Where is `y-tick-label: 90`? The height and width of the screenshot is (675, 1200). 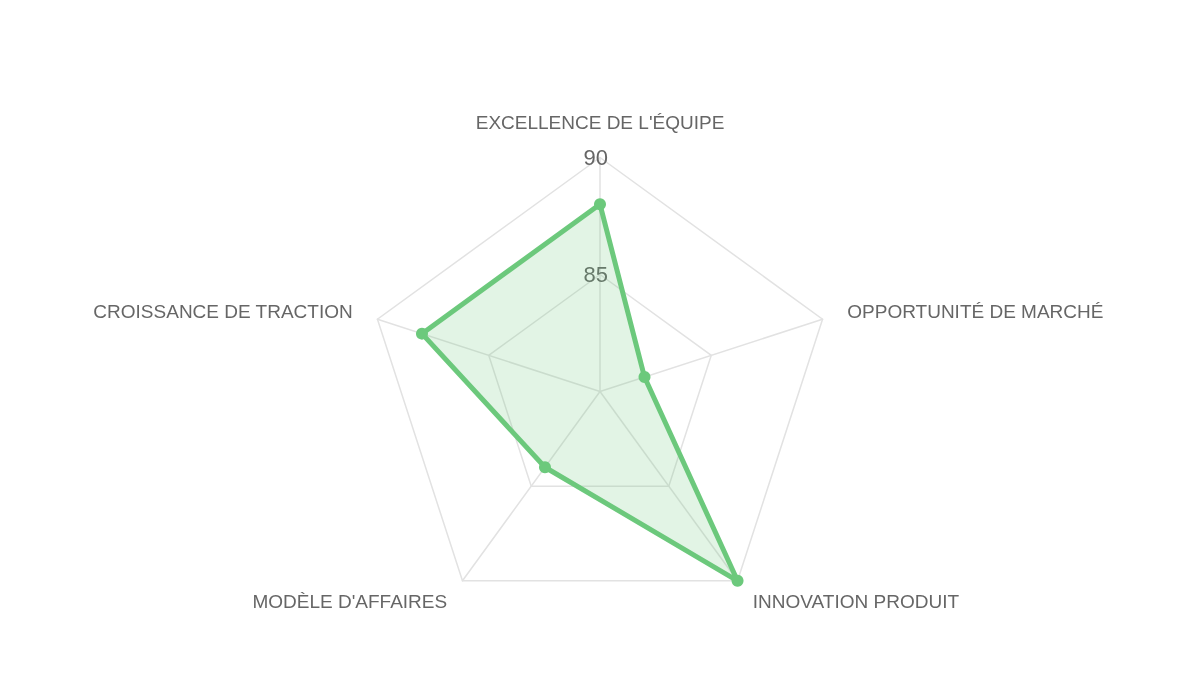
y-tick-label: 90 is located at coordinates (595, 157).